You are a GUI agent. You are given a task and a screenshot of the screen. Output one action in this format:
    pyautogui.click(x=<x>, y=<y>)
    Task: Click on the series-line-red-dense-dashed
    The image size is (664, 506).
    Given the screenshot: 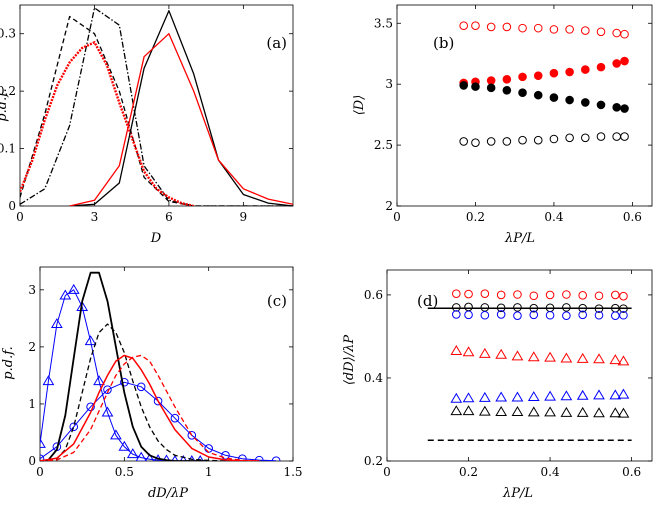 What is the action you would take?
    pyautogui.click(x=107, y=123)
    